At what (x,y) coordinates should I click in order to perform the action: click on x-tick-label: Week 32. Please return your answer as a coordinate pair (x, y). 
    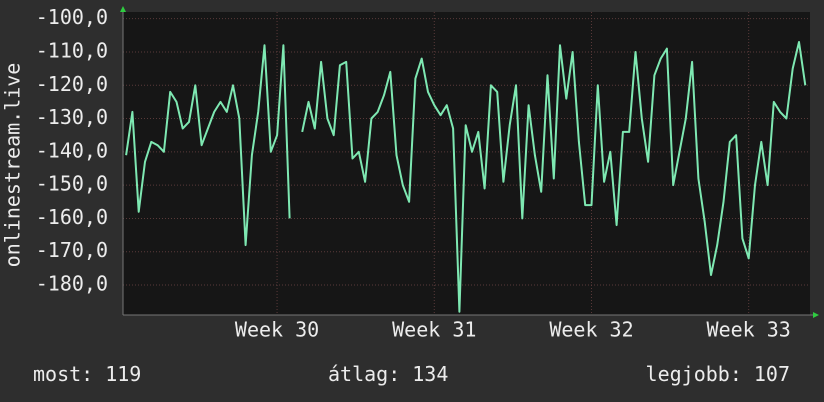
    Looking at the image, I should click on (591, 330).